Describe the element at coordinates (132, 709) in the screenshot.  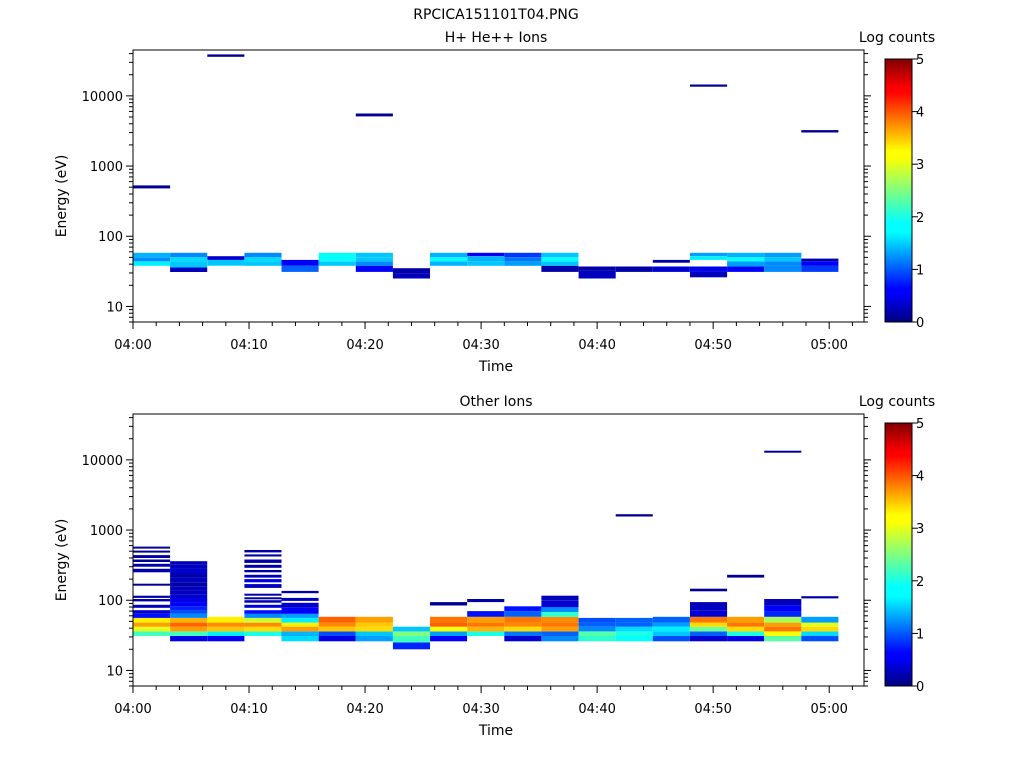
I see `x-tick-label: 04:00` at that location.